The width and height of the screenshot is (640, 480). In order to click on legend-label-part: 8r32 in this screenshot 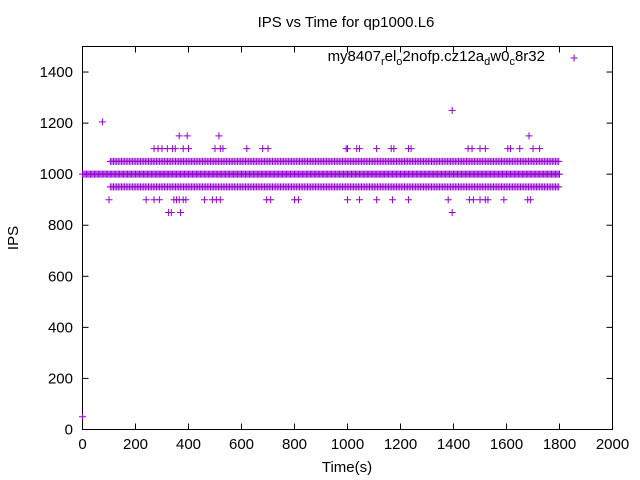, I will do `click(530, 56)`.